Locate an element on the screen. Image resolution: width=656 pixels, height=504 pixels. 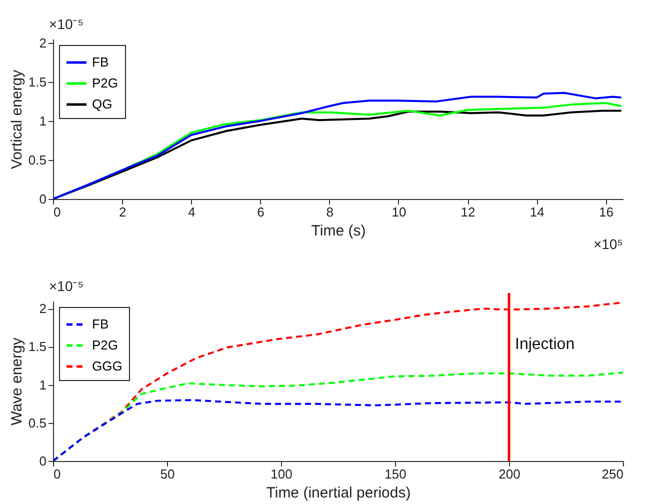
x-tick-label: 16 is located at coordinates (606, 212).